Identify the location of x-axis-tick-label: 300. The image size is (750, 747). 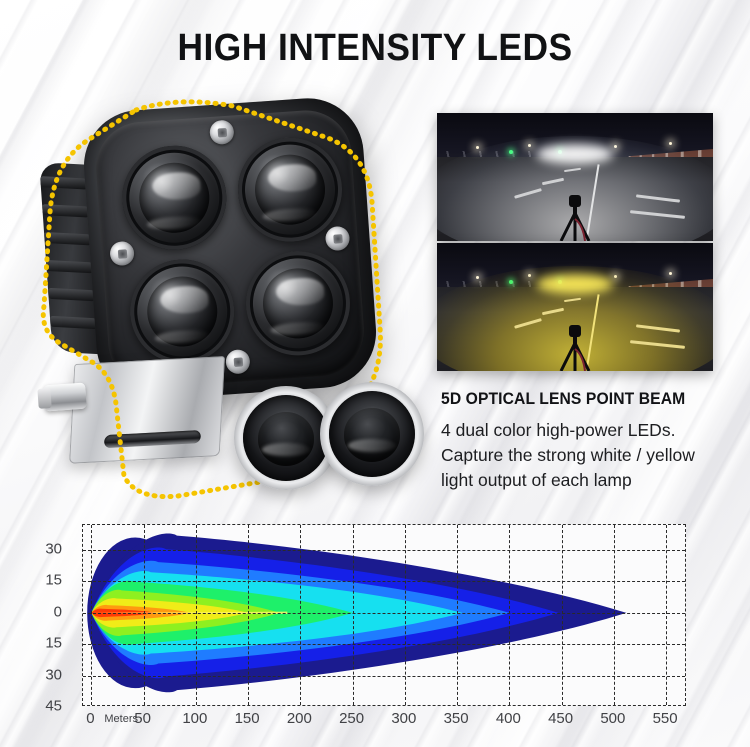
(404, 718).